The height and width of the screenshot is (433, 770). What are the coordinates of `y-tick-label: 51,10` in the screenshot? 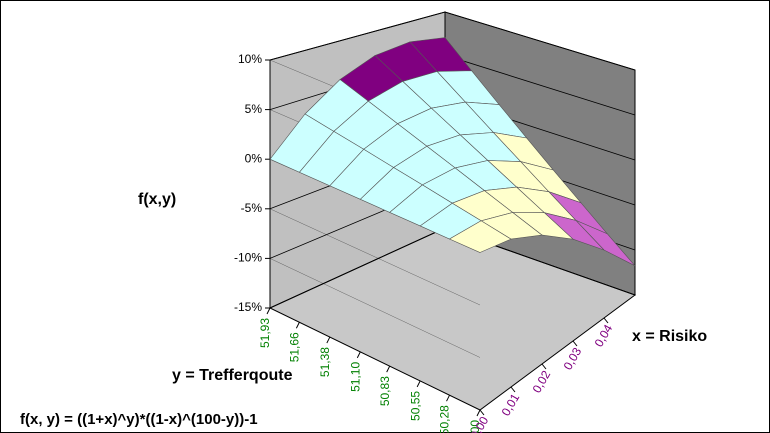 It's located at (355, 377).